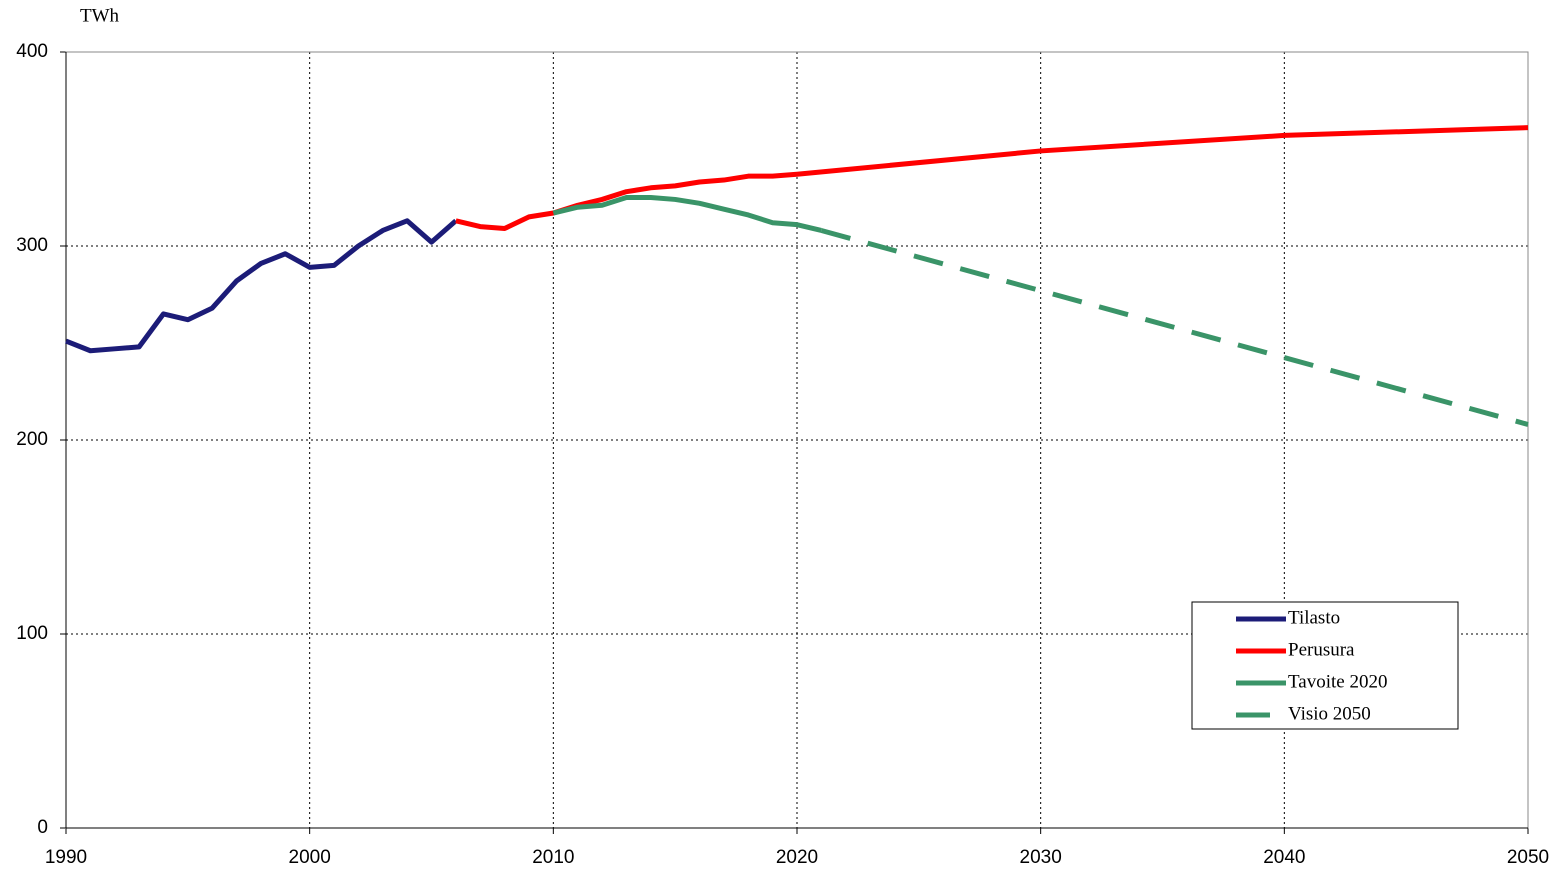  I want to click on x-tick-label: 1990, so click(66, 857).